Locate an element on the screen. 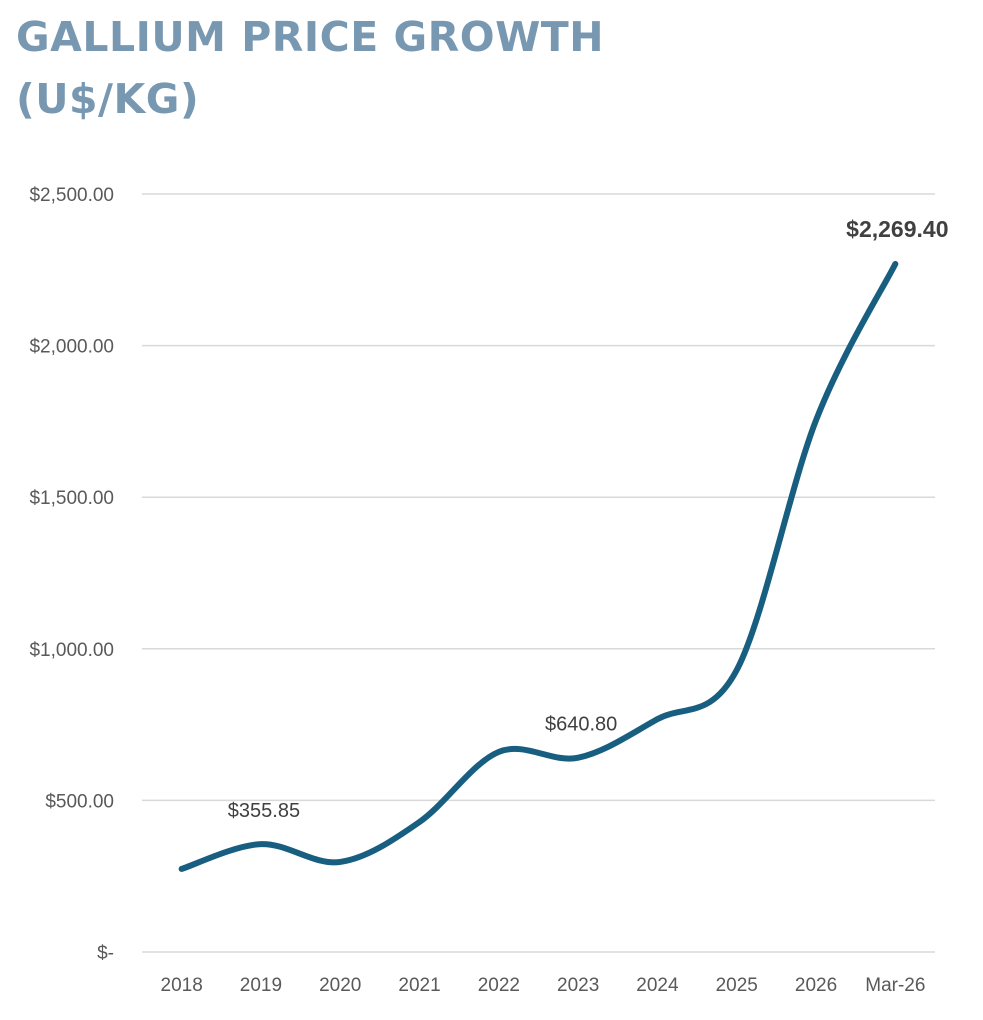  x-tick-label: 2024 is located at coordinates (657, 985).